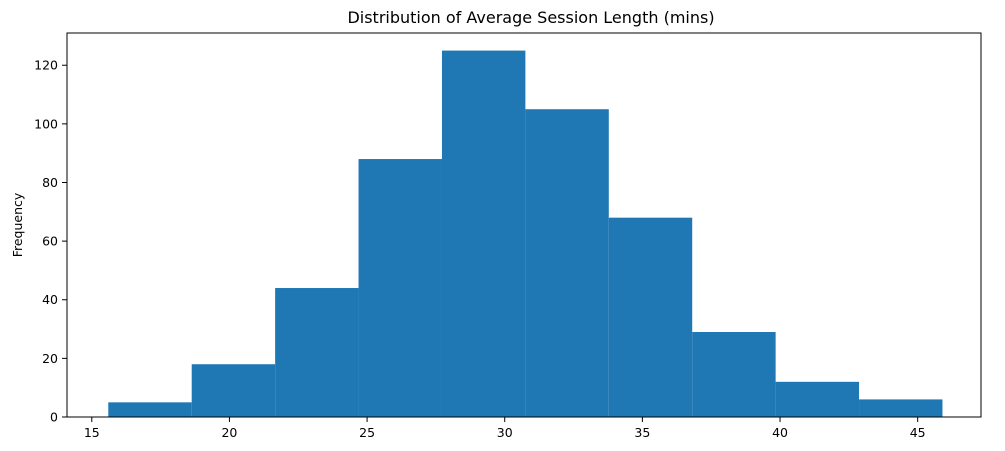 Image resolution: width=1005 pixels, height=451 pixels. I want to click on y-tick-label: 100, so click(46, 123).